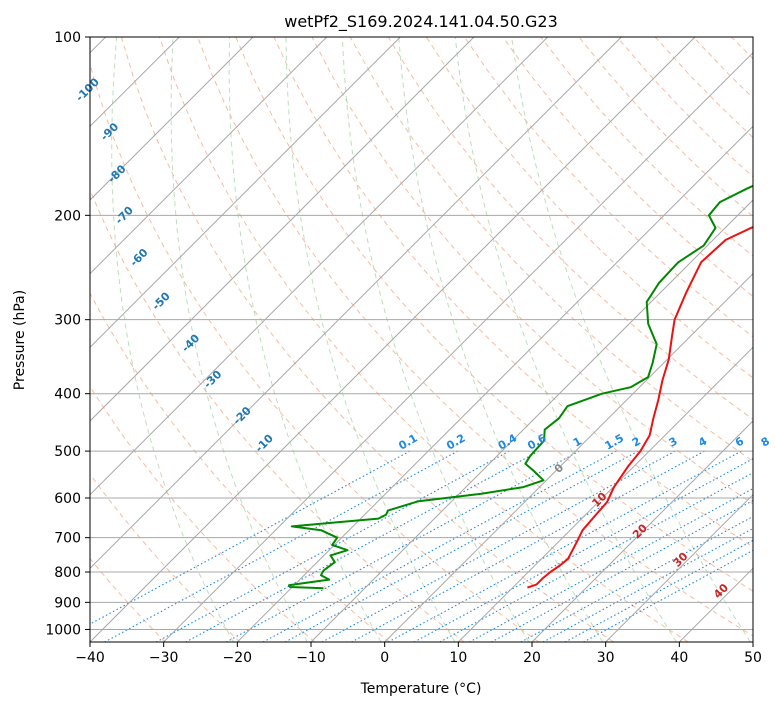  Describe the element at coordinates (458, 658) in the screenshot. I see `x-tick-label: 10` at that location.